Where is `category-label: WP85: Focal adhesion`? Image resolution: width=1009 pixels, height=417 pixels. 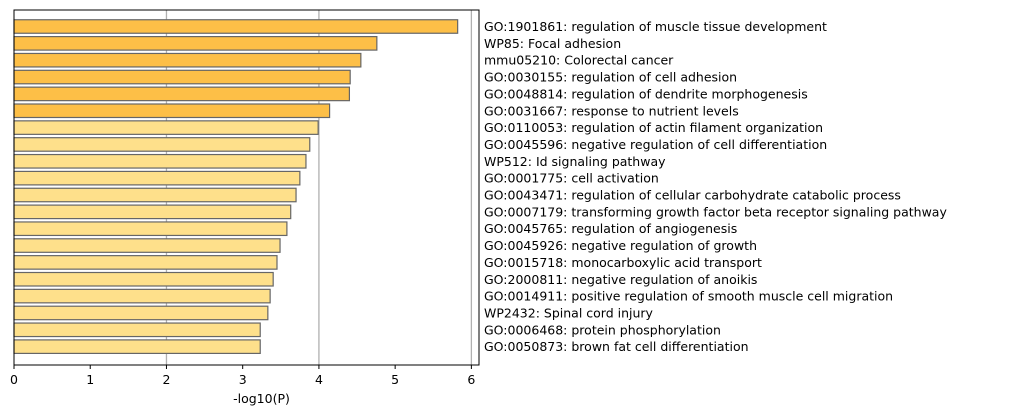 category-label: WP85: Focal adhesion is located at coordinates (552, 43).